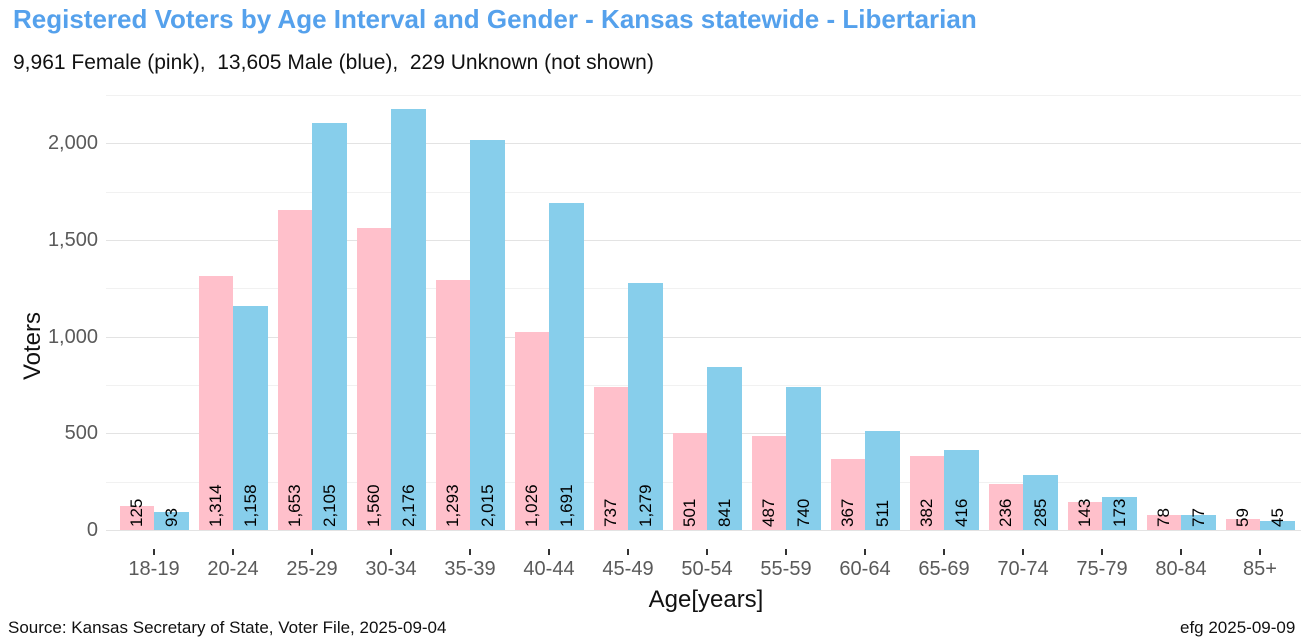  Describe the element at coordinates (408, 505) in the screenshot. I see `bar-value-label: 2,176` at that location.